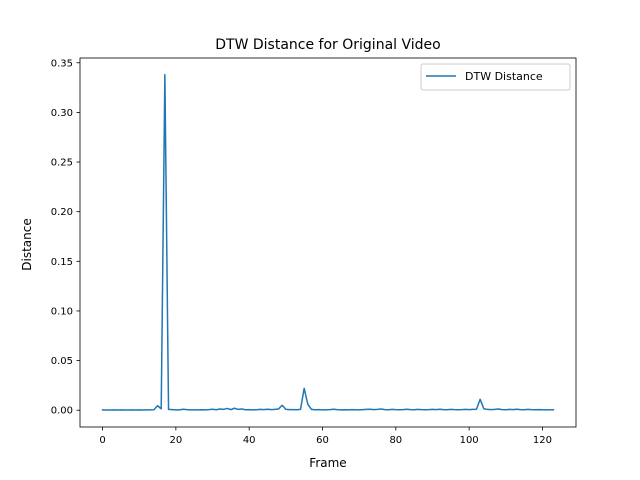  What do you see at coordinates (102, 440) in the screenshot?
I see `x-tick-label: 0` at bounding box center [102, 440].